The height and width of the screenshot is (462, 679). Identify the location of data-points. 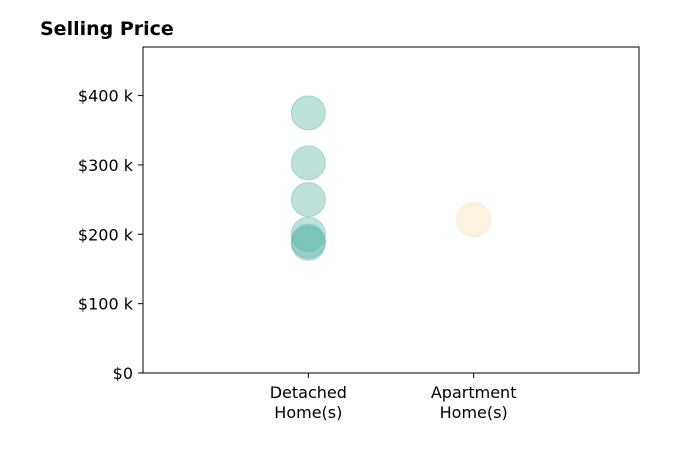
(391, 178).